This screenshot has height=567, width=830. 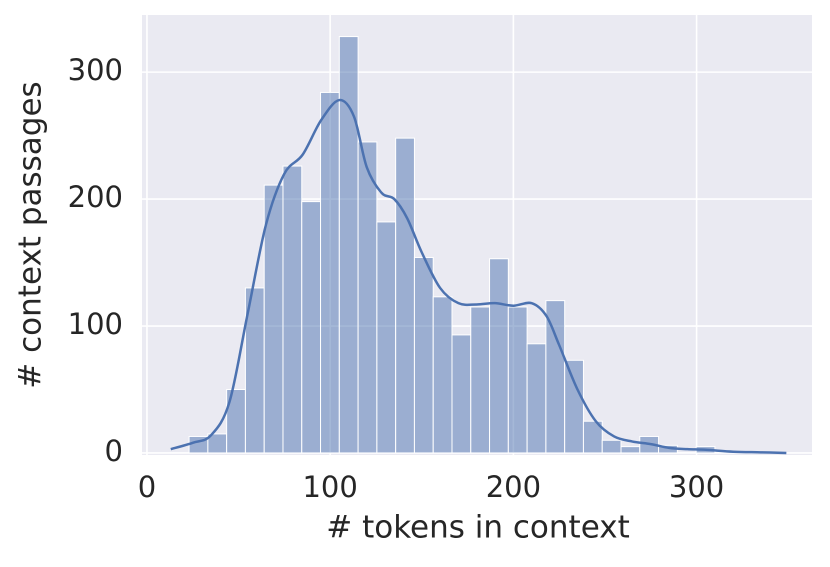 I want to click on x-tick-label: 100, so click(x=329, y=487).